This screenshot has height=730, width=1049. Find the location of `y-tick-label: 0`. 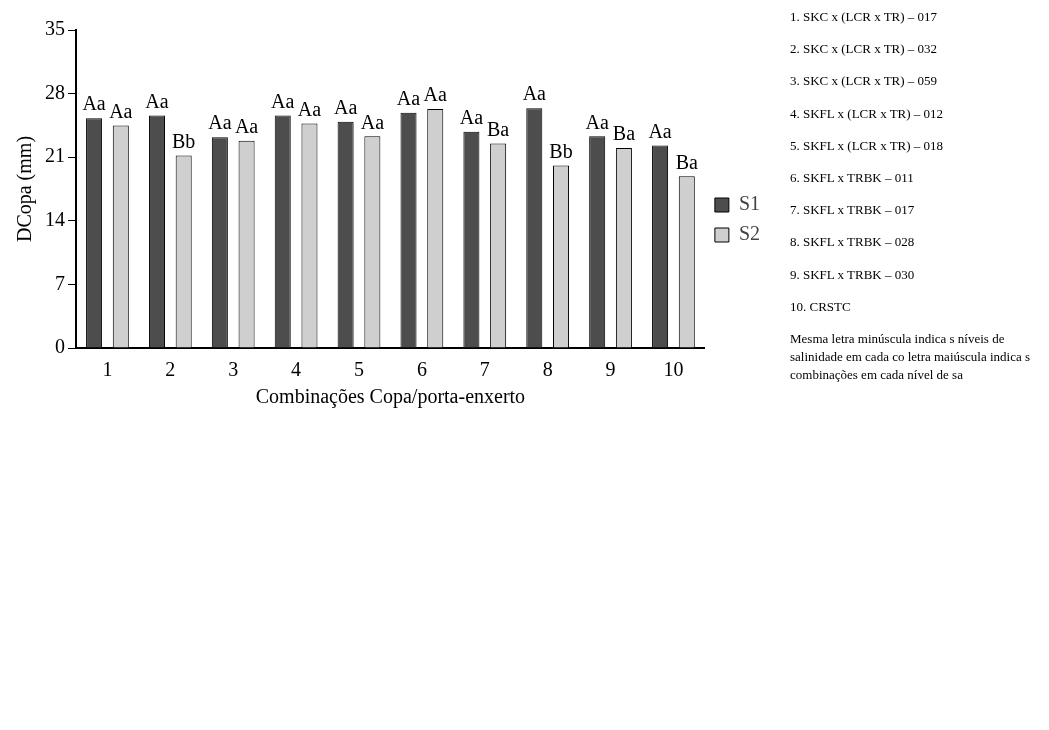

y-tick-label: 0 is located at coordinates (60, 346).